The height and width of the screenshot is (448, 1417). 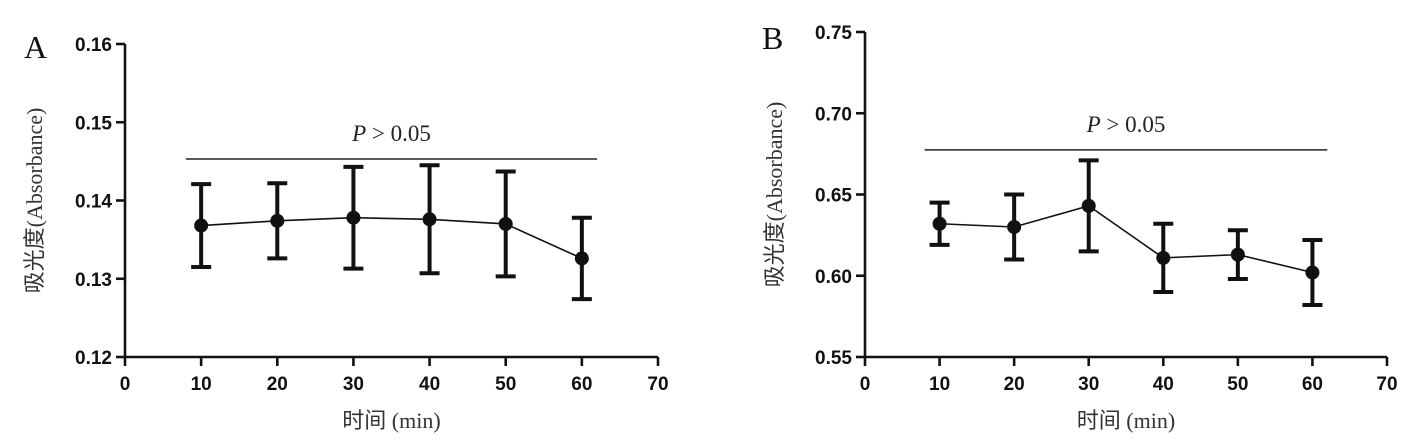 What do you see at coordinates (833, 114) in the screenshot?
I see `y-tick-label: 0.70` at bounding box center [833, 114].